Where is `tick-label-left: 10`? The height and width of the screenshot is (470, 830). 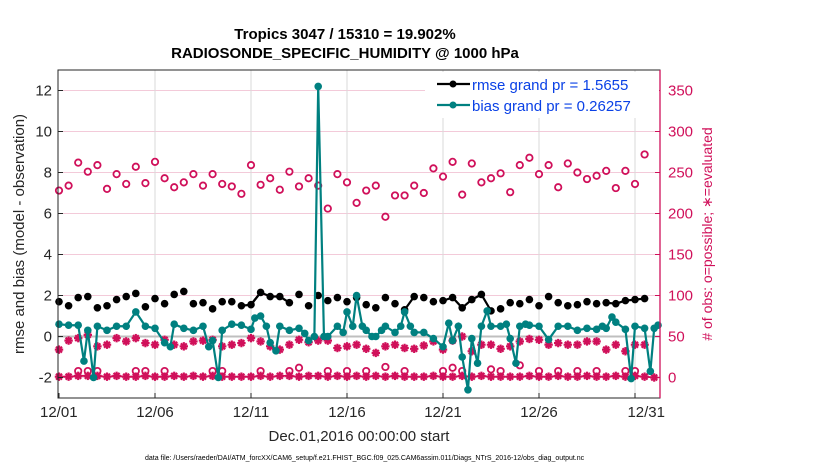
tick-label-left: 10 is located at coordinates (43, 132).